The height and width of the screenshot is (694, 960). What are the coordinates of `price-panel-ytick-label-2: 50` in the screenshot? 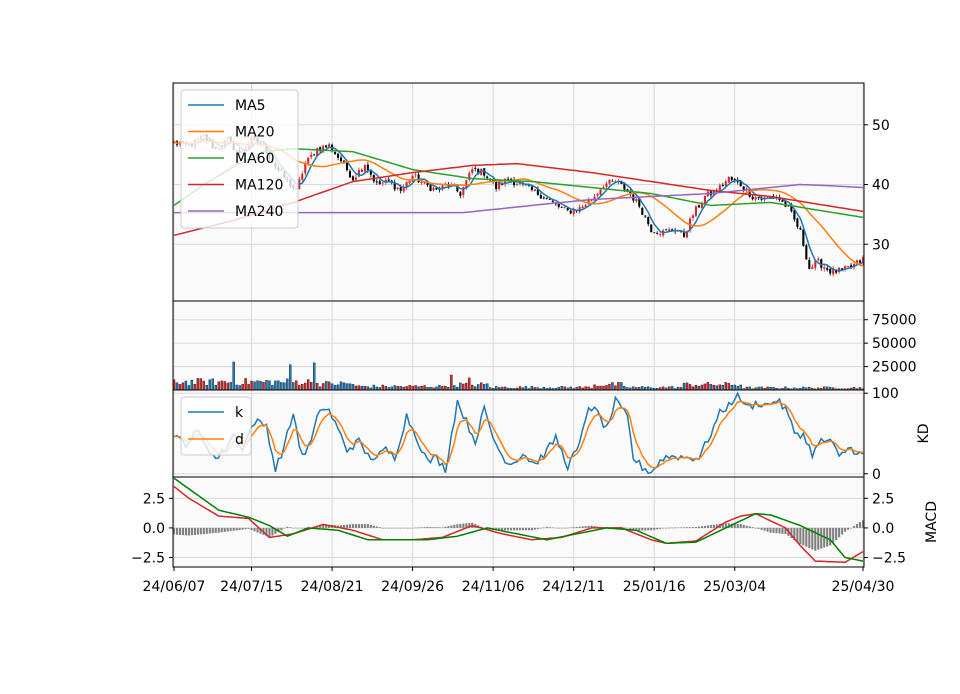 It's located at (881, 126).